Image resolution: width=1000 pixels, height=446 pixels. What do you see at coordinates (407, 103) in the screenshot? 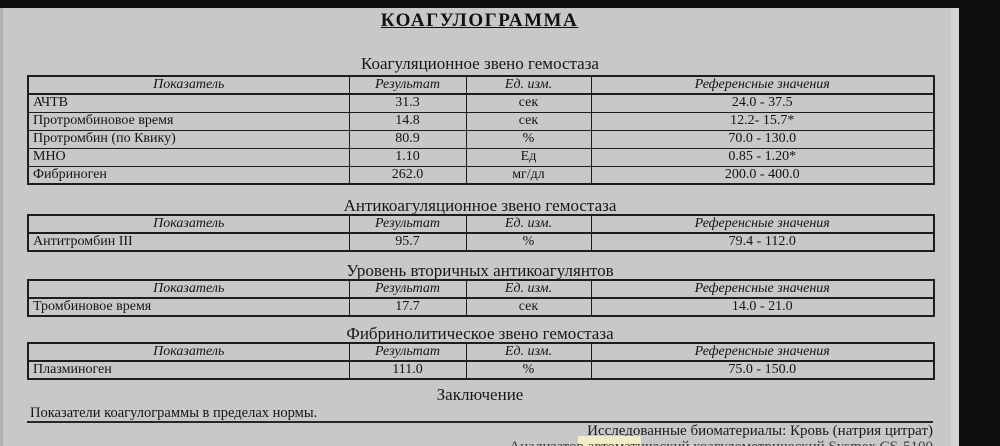
I see `cell-result: 31.3` at bounding box center [407, 103].